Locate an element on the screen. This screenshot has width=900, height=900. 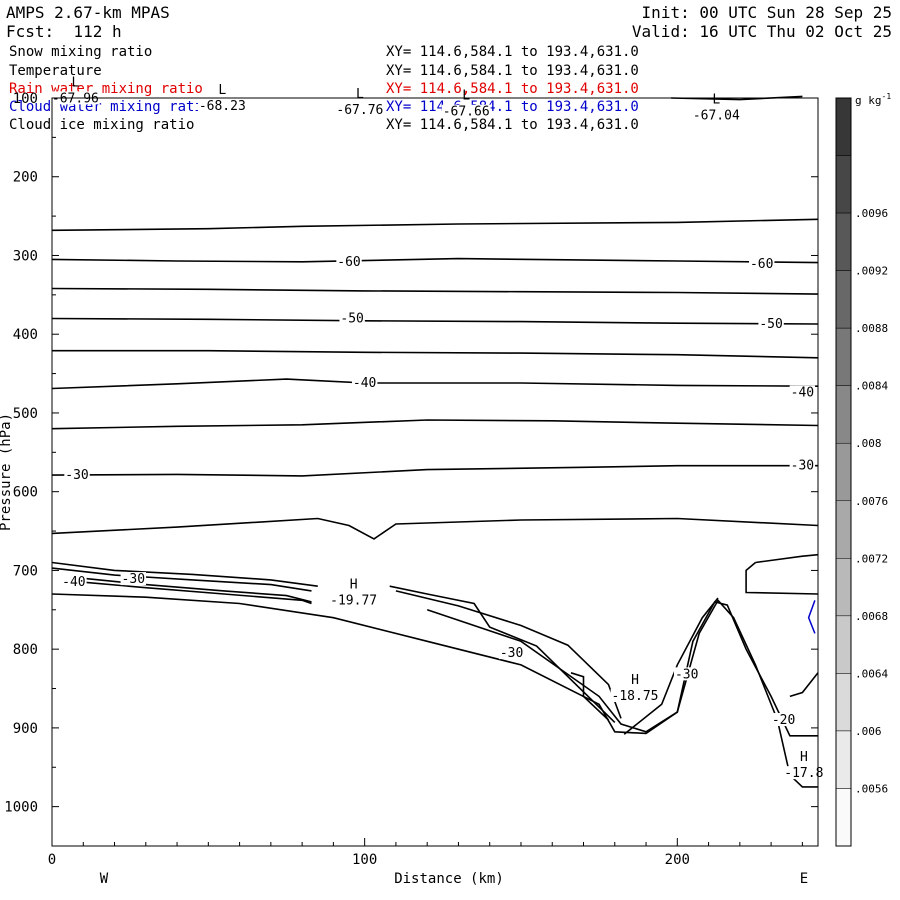
cloud-water-contour is located at coordinates (811, 617).